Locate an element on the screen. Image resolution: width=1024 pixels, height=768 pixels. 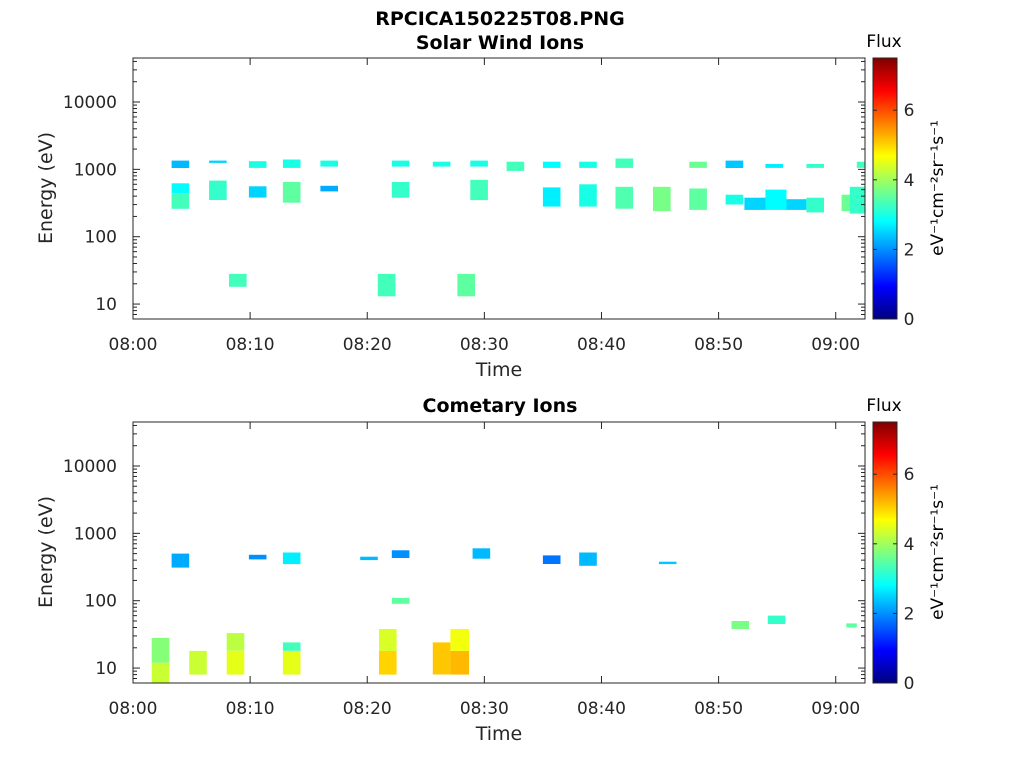
colorbar-ticks-cometary: 0 2 4 6 is located at coordinates (893, 579).